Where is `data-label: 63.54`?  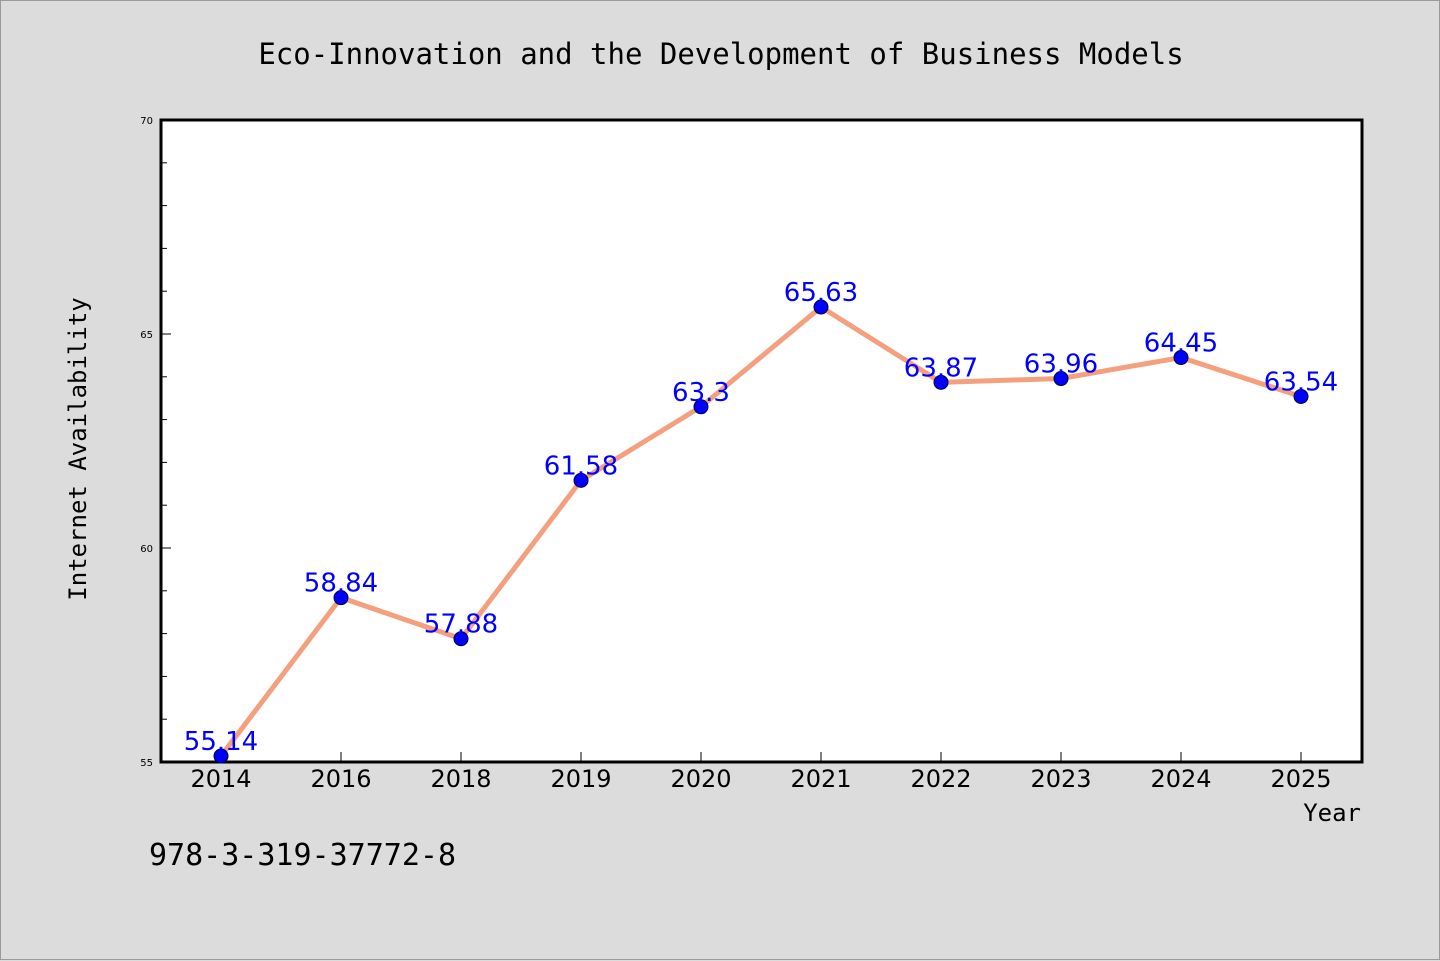
data-label: 63.54 is located at coordinates (1301, 382).